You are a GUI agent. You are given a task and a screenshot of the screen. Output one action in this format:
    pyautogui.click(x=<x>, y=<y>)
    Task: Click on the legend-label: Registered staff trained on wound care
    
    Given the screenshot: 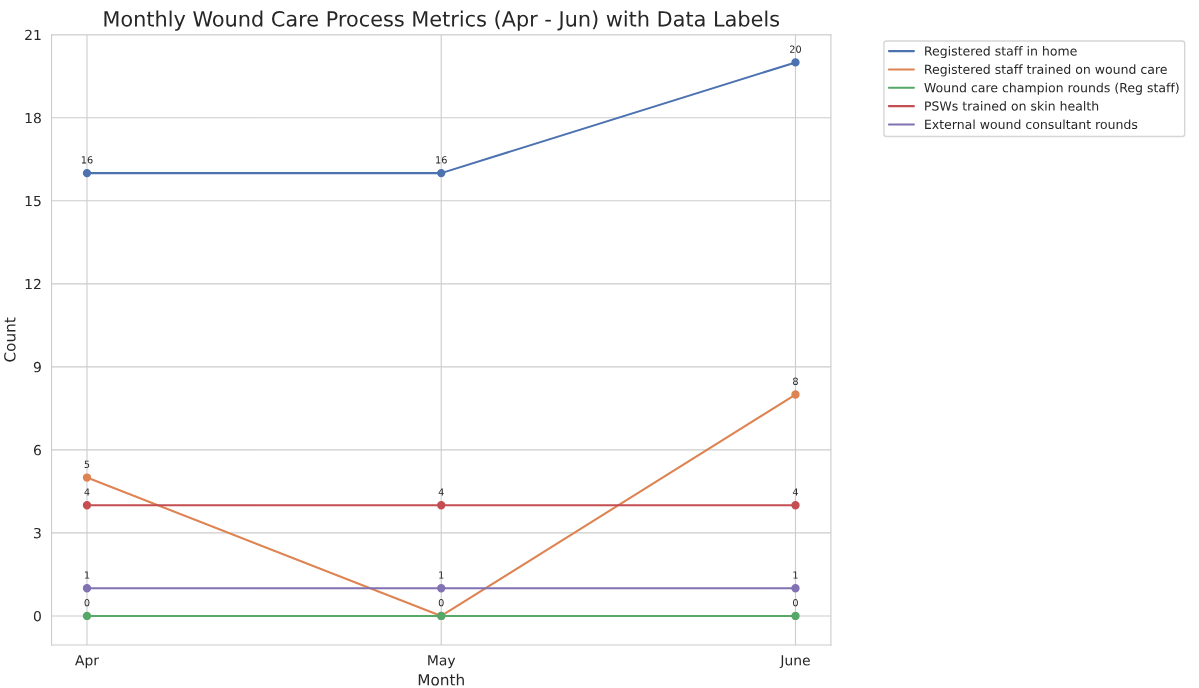 What is the action you would take?
    pyautogui.click(x=1046, y=70)
    